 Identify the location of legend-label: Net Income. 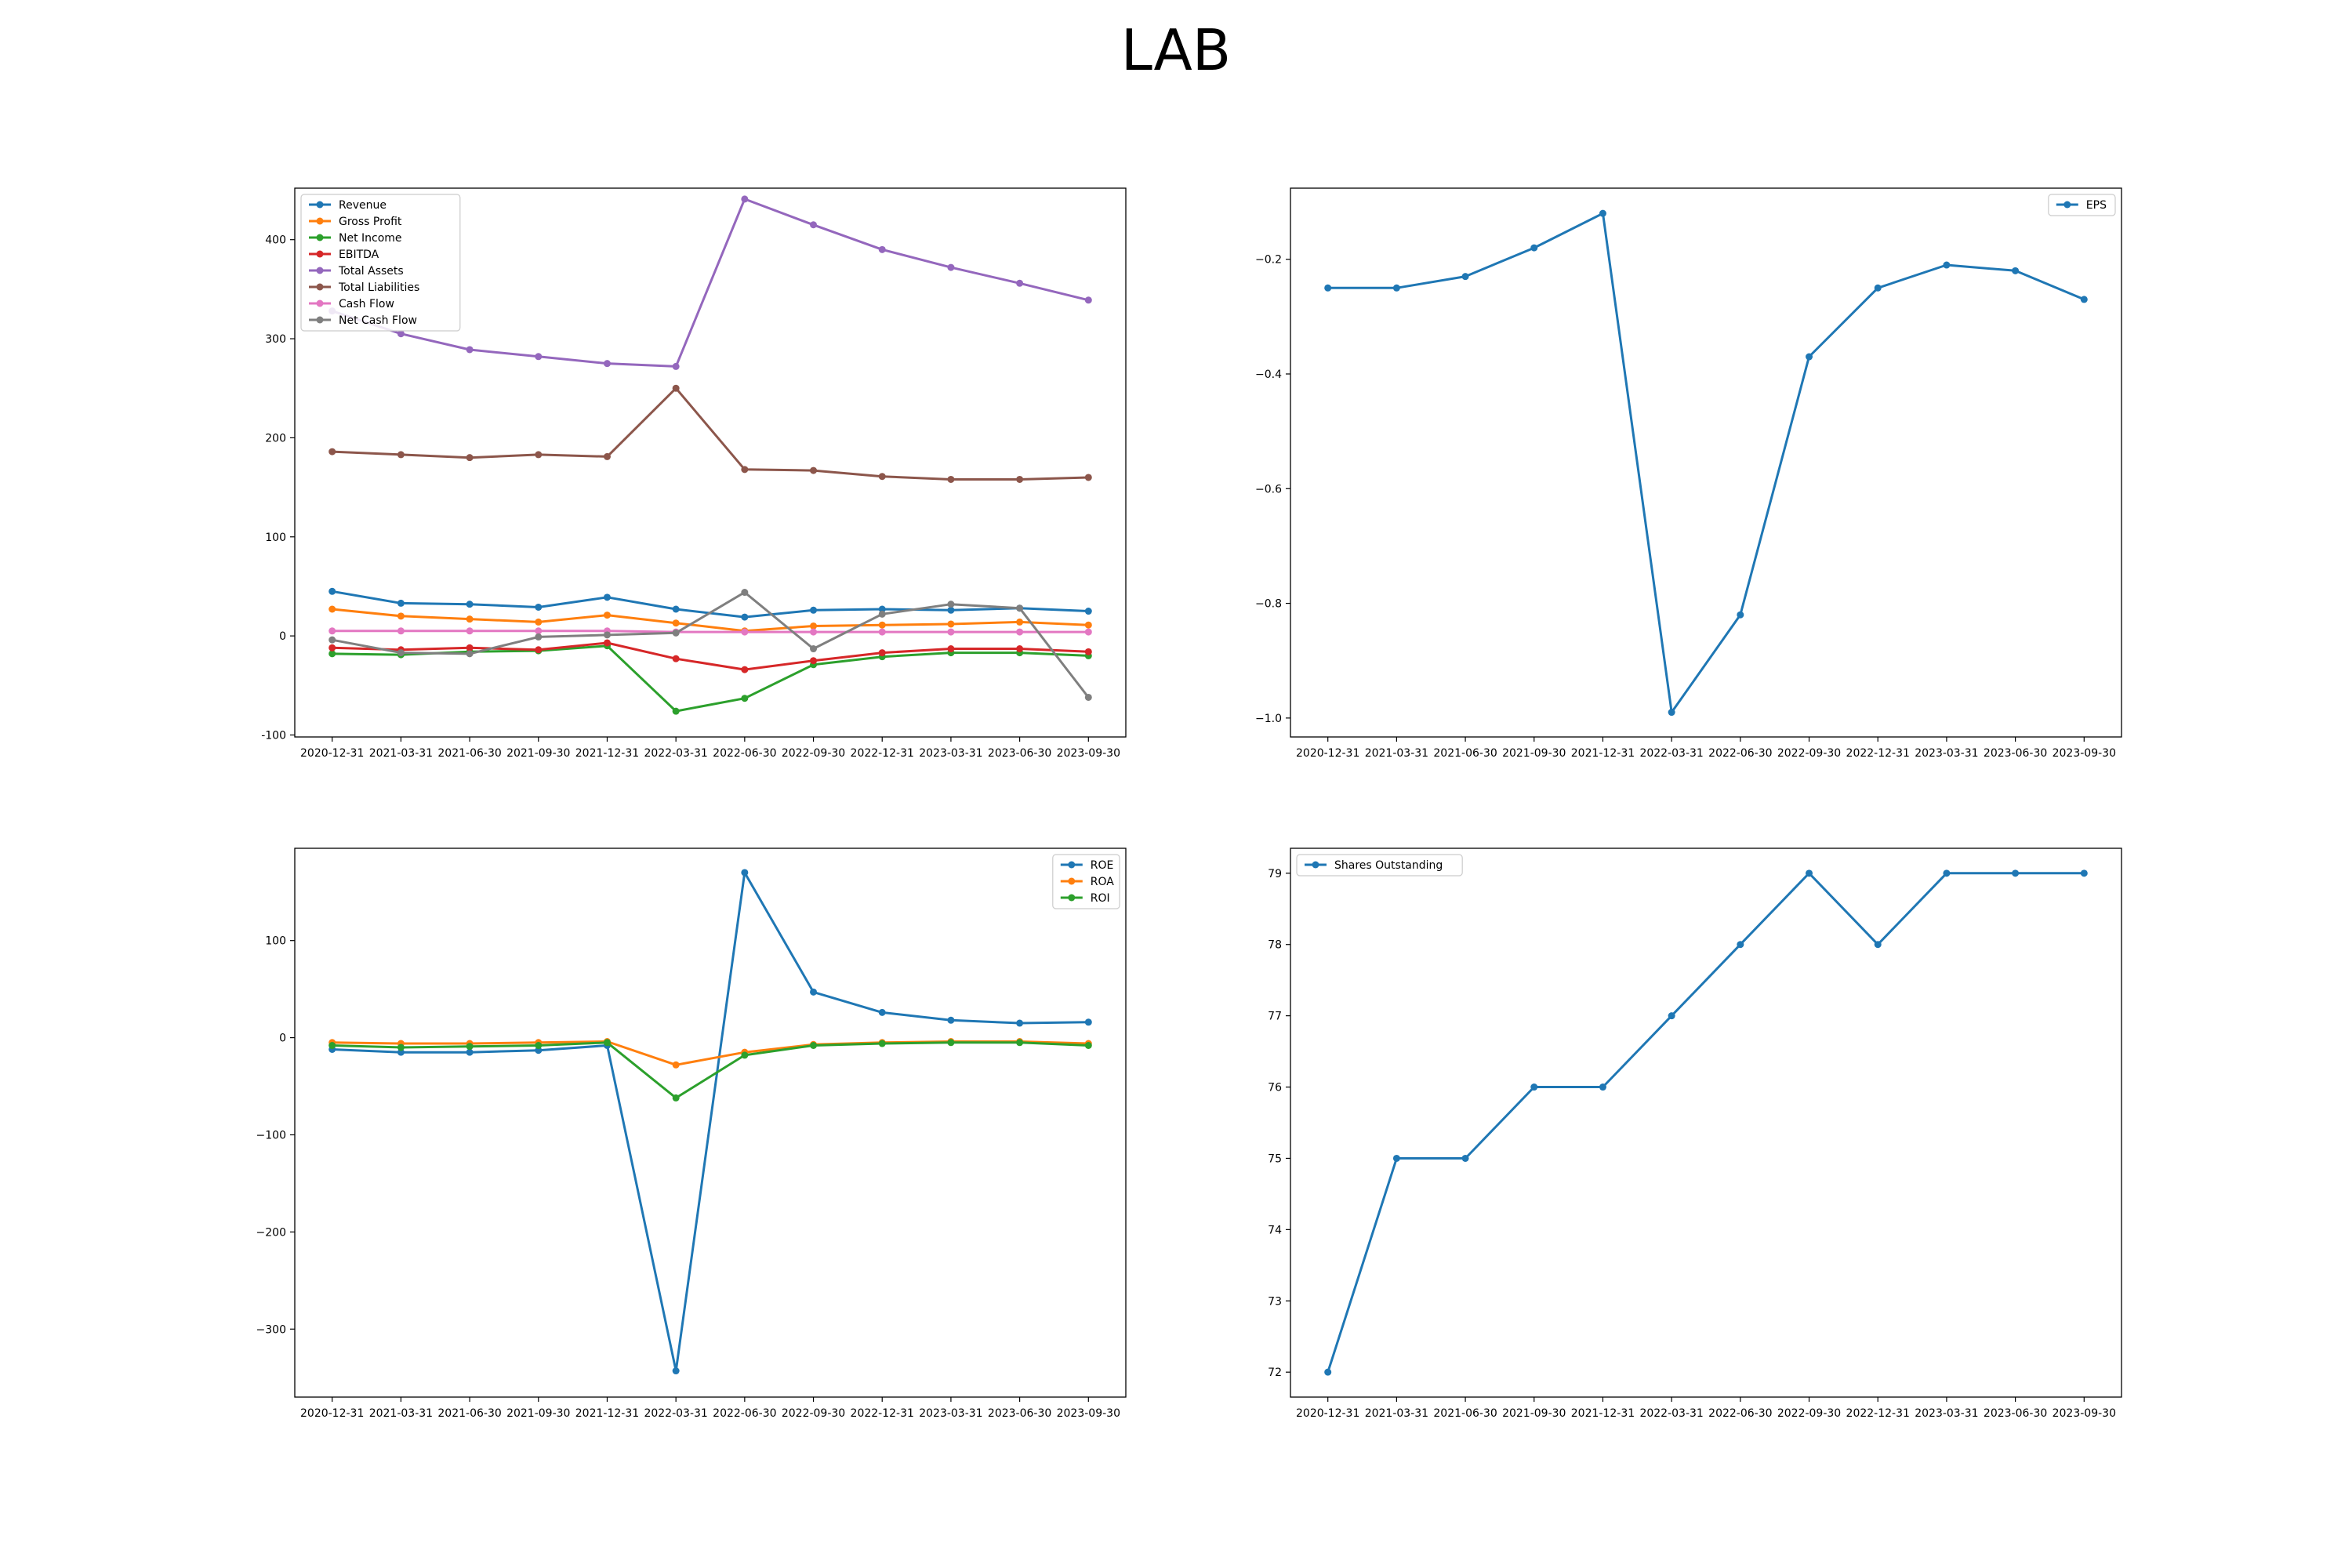
(370, 239).